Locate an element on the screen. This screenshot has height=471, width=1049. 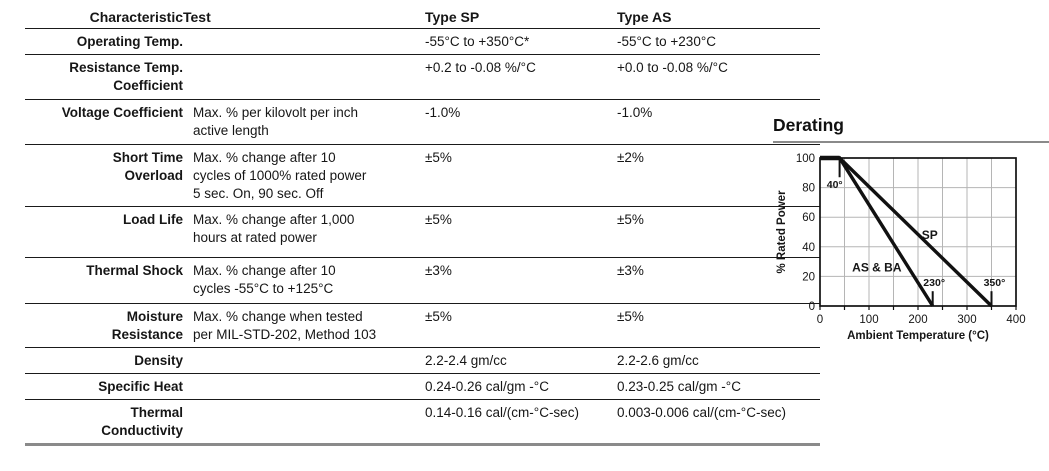
type-sp-cell: -1.0% is located at coordinates (443, 112).